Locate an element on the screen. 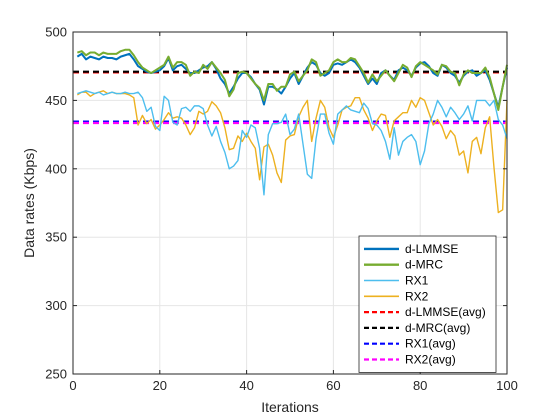 Image resolution: width=560 pixels, height=420 pixels. legend-label: d-LMMSE(avg) is located at coordinates (445, 312).